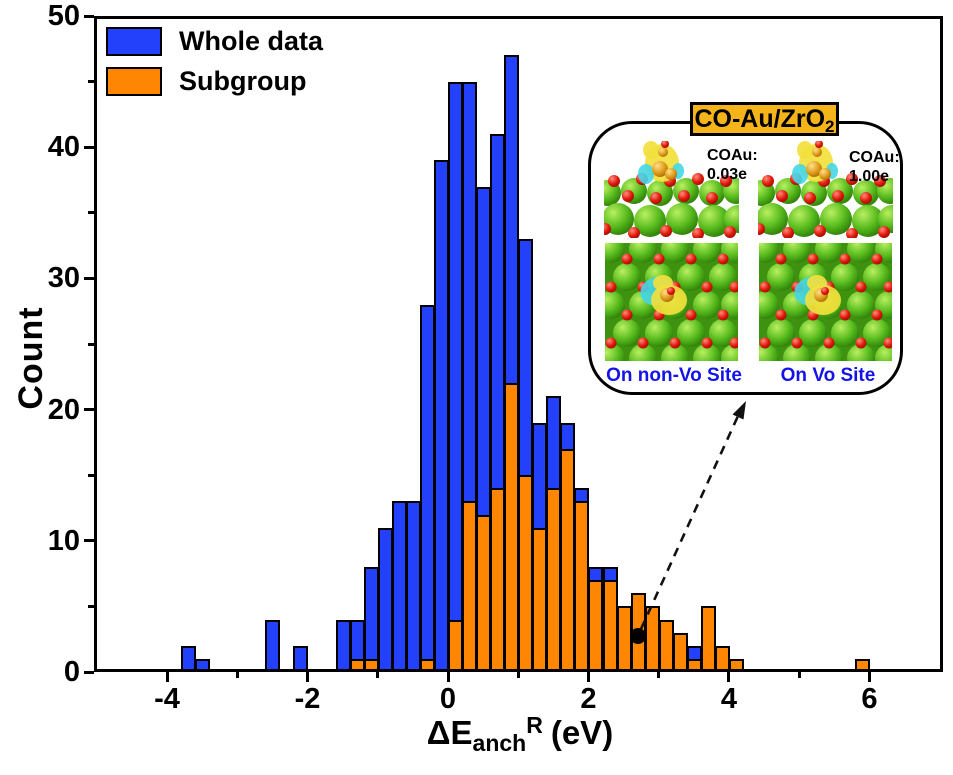 The height and width of the screenshot is (775, 953). I want to click on y-axis-tick-label: 40, so click(63, 147).